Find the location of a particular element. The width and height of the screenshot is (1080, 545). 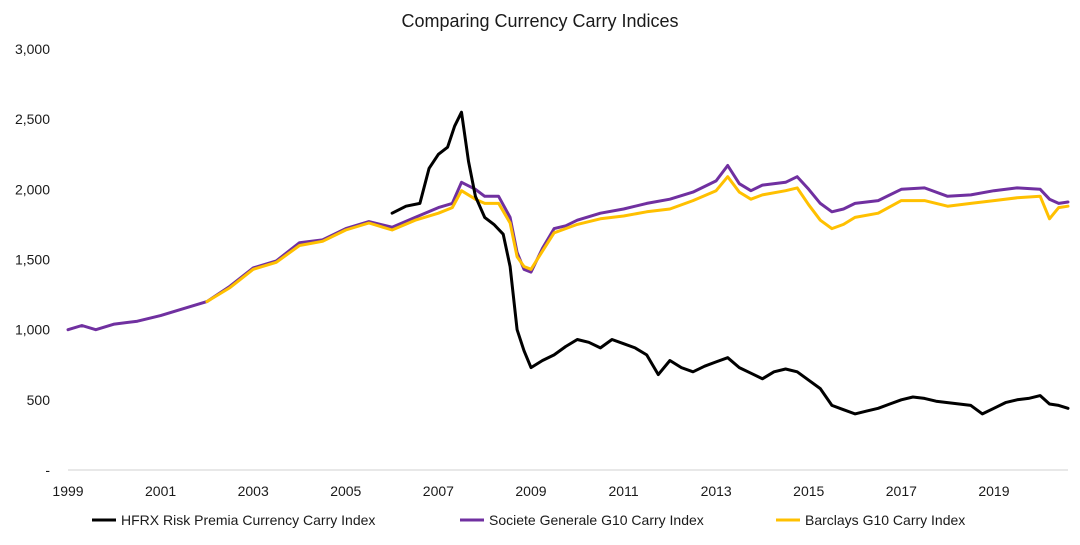

y-tick-label: 2,500 is located at coordinates (32, 119).